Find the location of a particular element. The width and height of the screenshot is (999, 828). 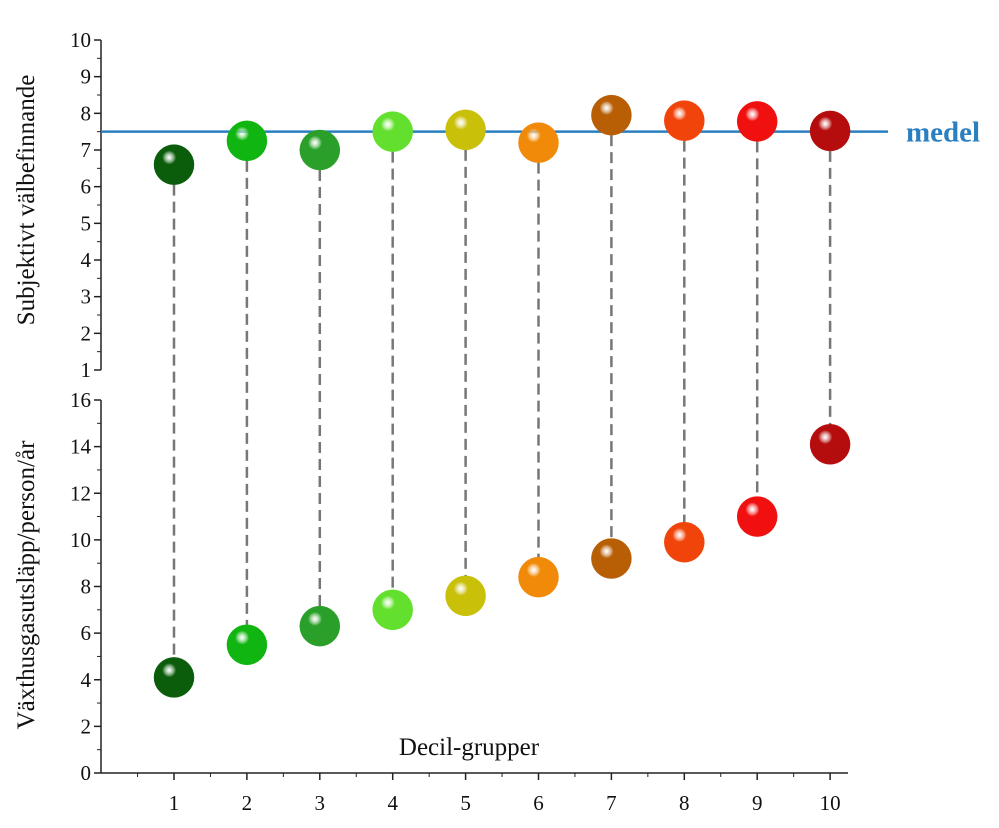

top-y-tick-label: 8 is located at coordinates (86, 113).